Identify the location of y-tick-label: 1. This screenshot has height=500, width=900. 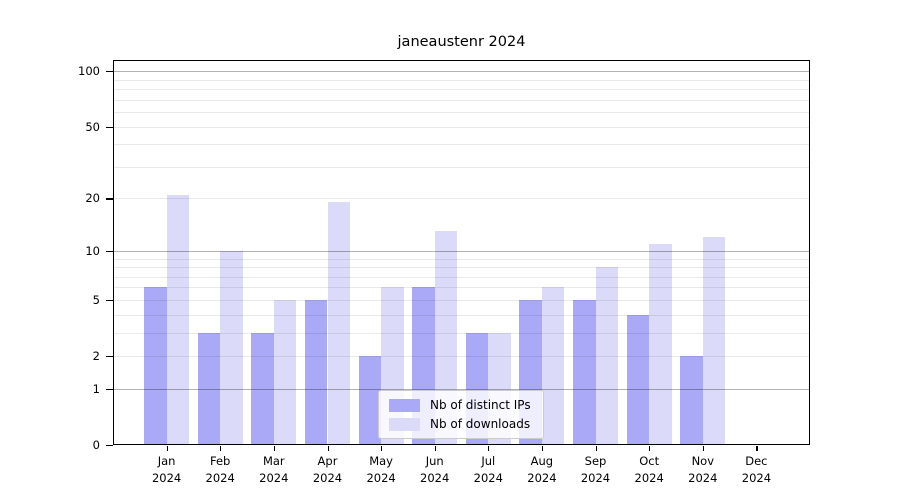
(96, 388).